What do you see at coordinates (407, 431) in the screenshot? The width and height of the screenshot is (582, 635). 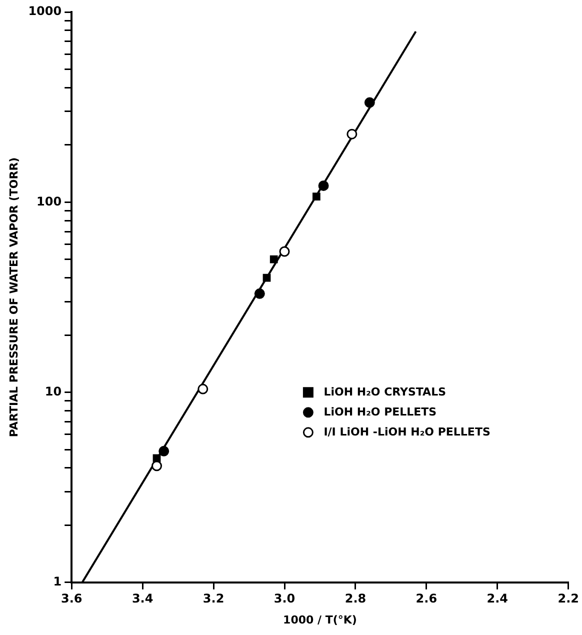 I see `legend-label: I/I LiOH -LiOH H₂O PELLETS` at bounding box center [407, 431].